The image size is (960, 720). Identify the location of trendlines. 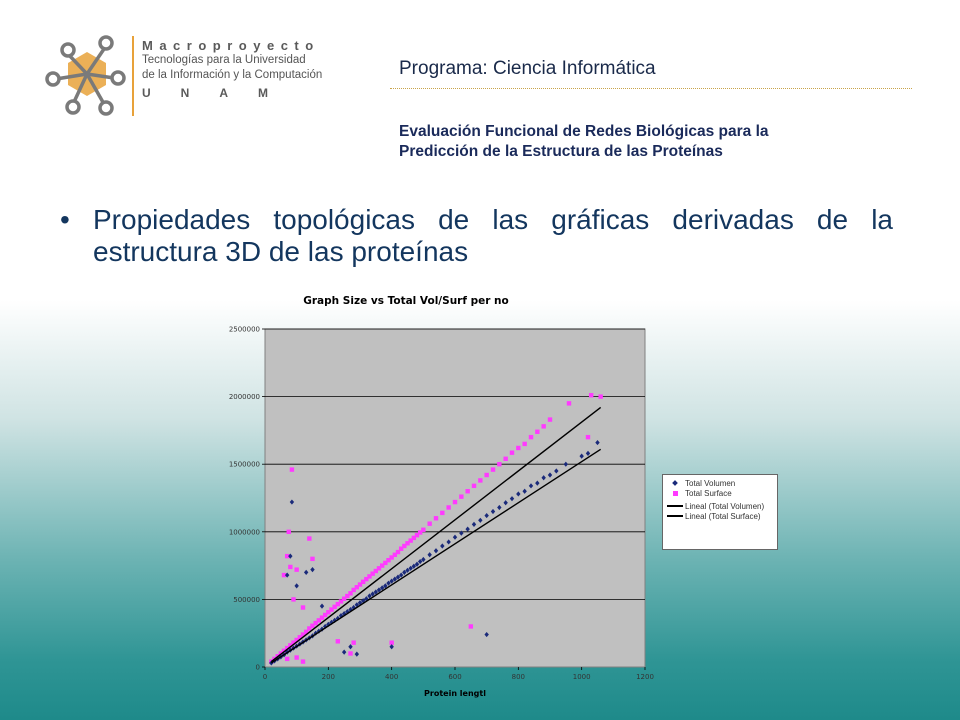
(436, 535).